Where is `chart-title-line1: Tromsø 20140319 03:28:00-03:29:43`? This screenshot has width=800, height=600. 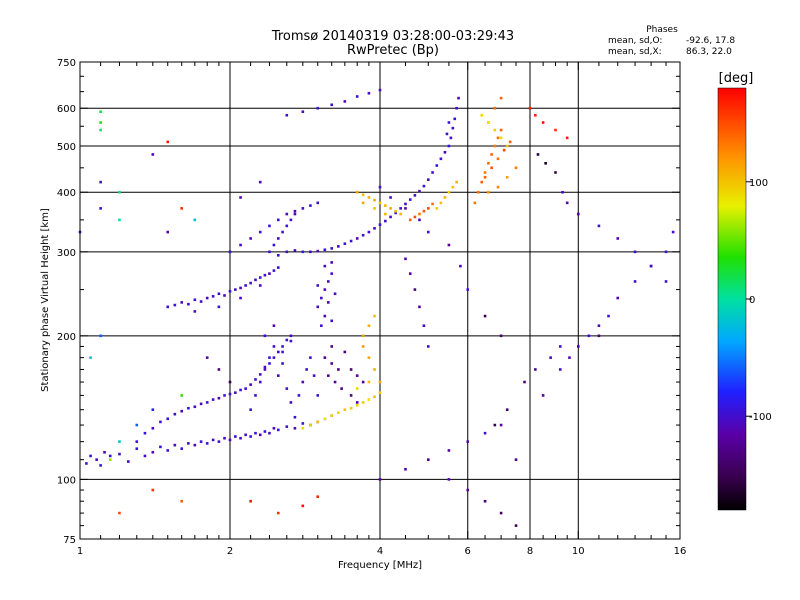
chart-title-line1: Tromsø 20140319 03:28:00-03:29:43 is located at coordinates (392, 36).